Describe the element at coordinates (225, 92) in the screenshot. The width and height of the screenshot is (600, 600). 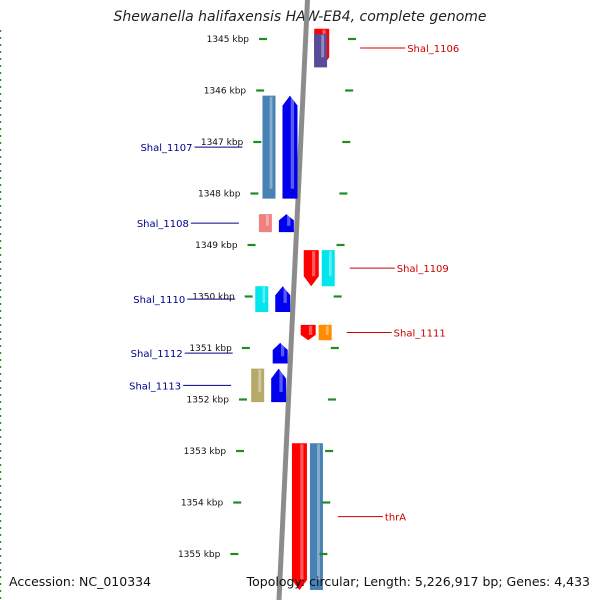
I see `axis-tick-label: 1346 kbp` at that location.